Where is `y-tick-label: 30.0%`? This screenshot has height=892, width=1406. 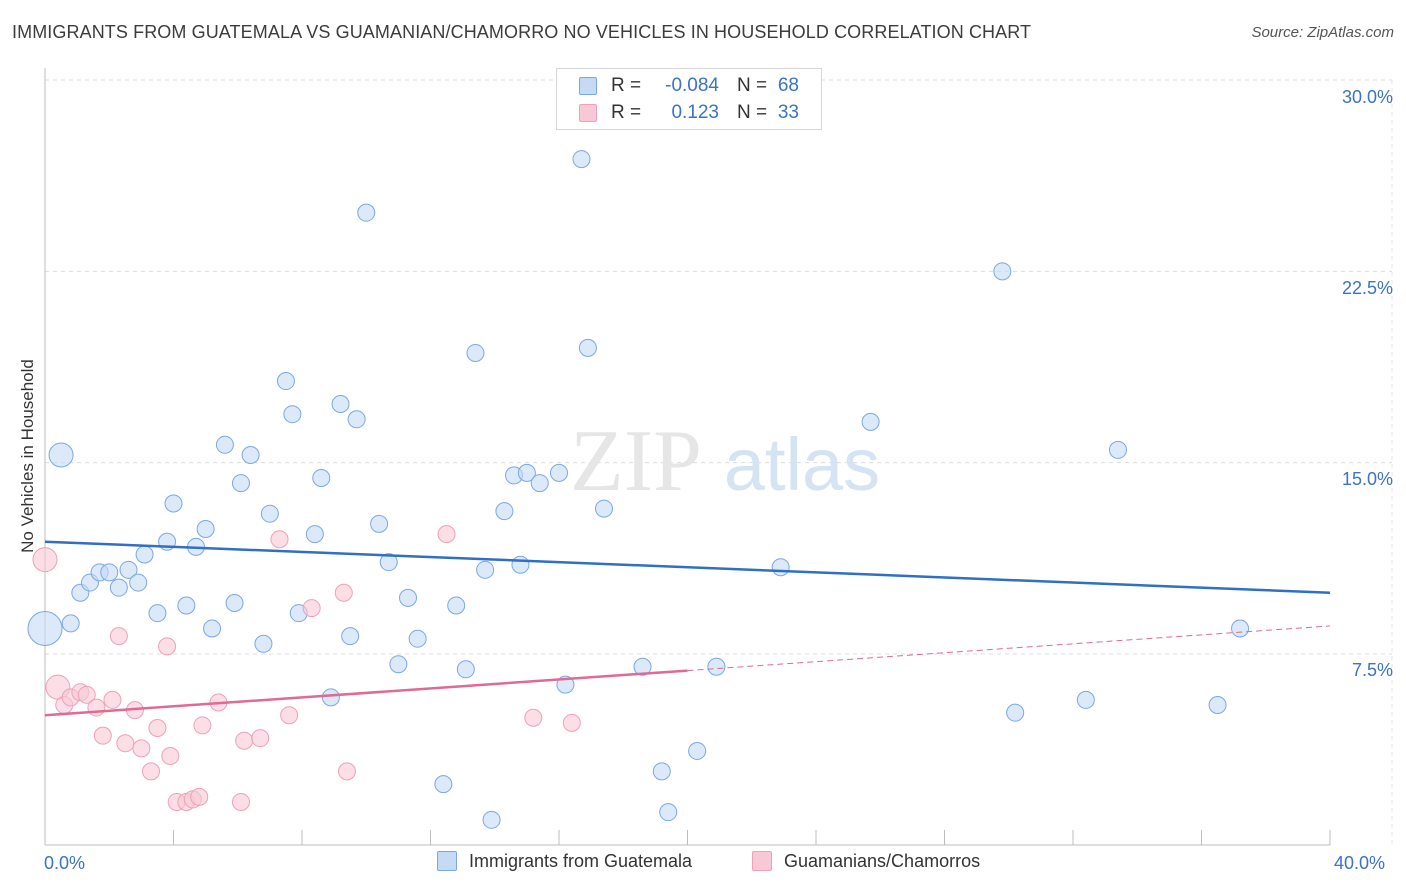
y-tick-label: 30.0% is located at coordinates (1367, 97).